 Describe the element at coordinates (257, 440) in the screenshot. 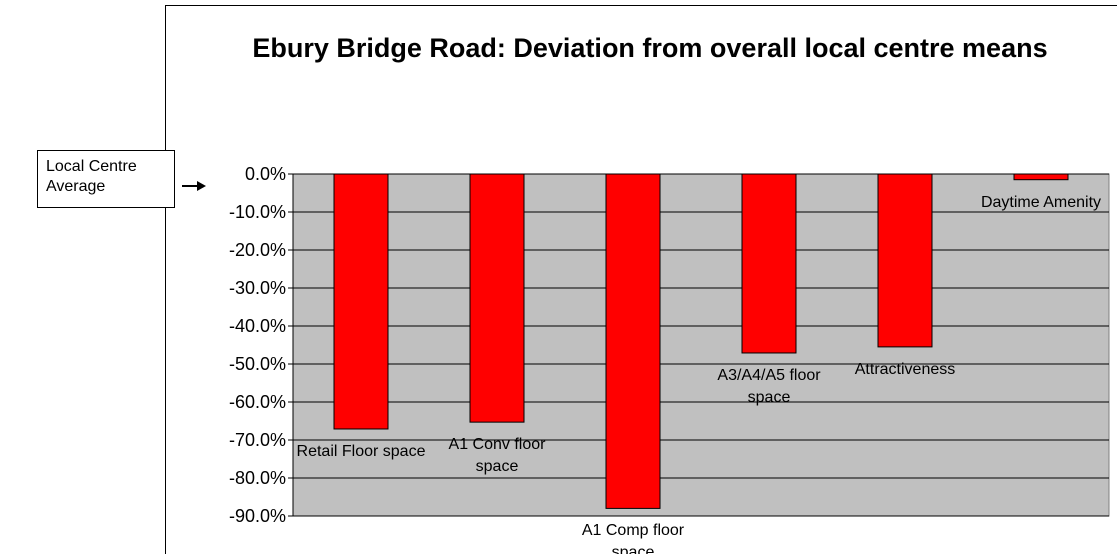

I see `y-tick-label: -70.0%` at that location.